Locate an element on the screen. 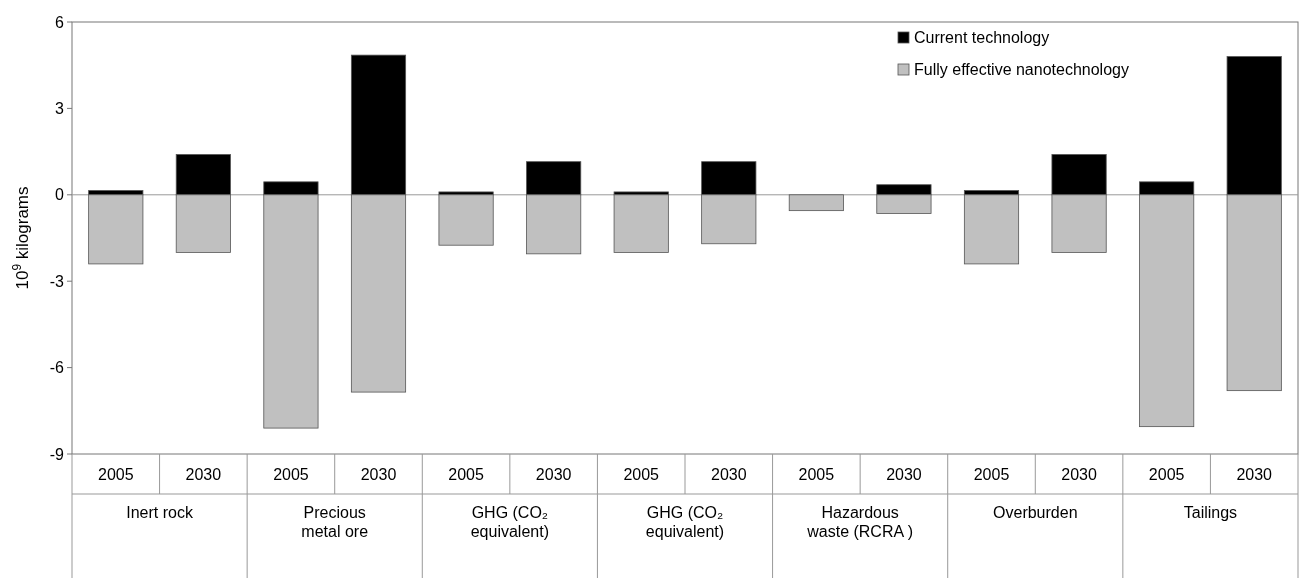 Image resolution: width=1312 pixels, height=586 pixels. text: Hazardous waste (RCRA ) is located at coordinates (860, 522).